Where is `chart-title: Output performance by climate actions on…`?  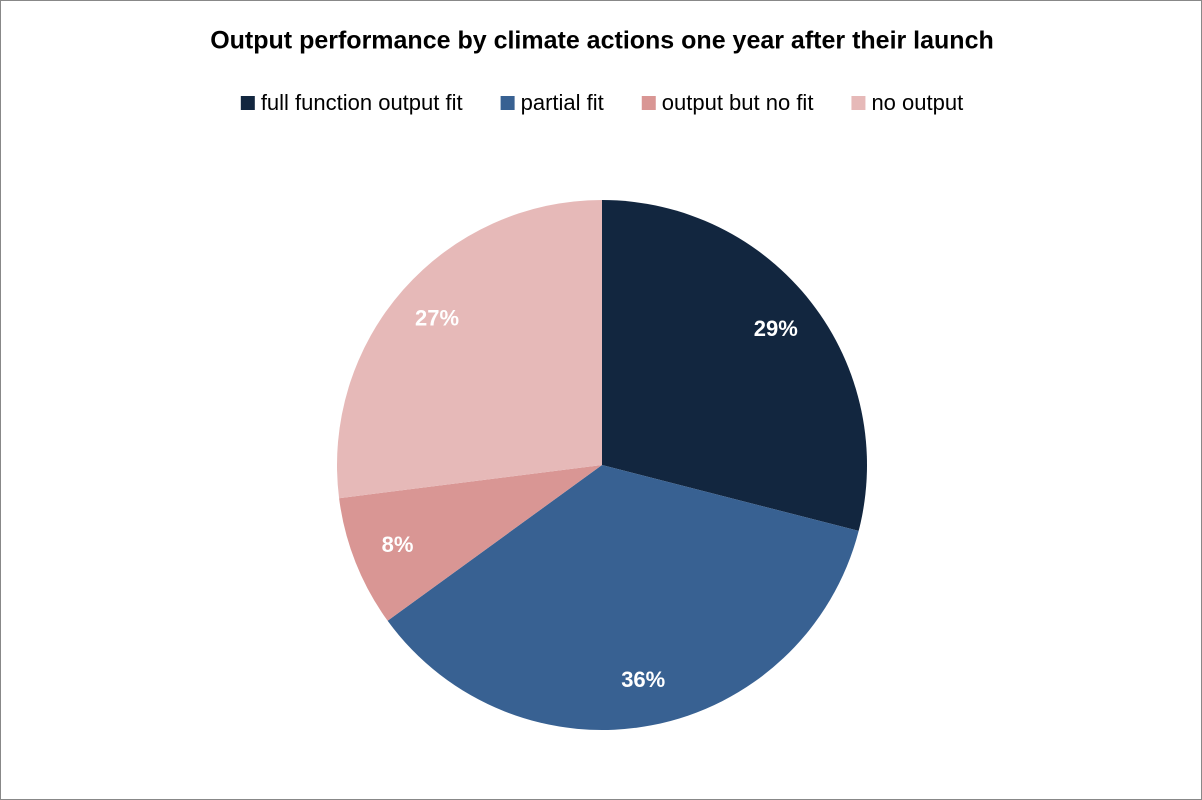
chart-title: Output performance by climate actions on… is located at coordinates (602, 41).